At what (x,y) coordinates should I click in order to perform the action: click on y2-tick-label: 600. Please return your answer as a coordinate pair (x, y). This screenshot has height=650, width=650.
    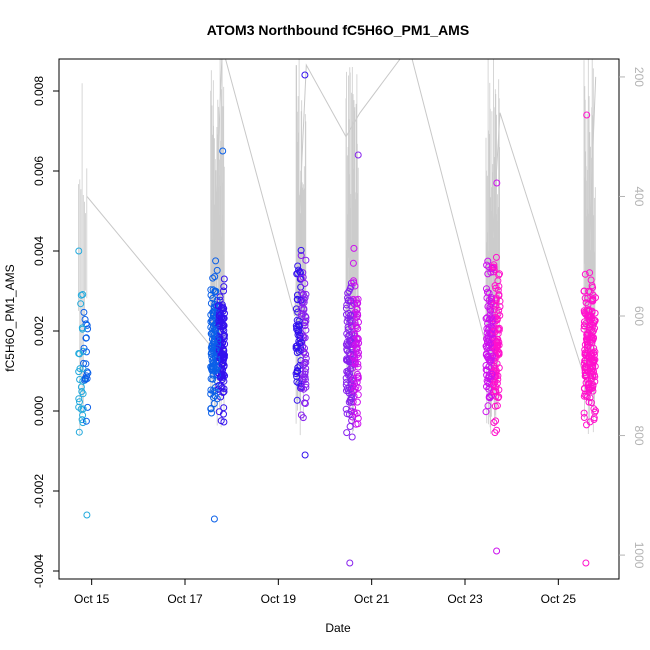
    Looking at the image, I should click on (639, 316).